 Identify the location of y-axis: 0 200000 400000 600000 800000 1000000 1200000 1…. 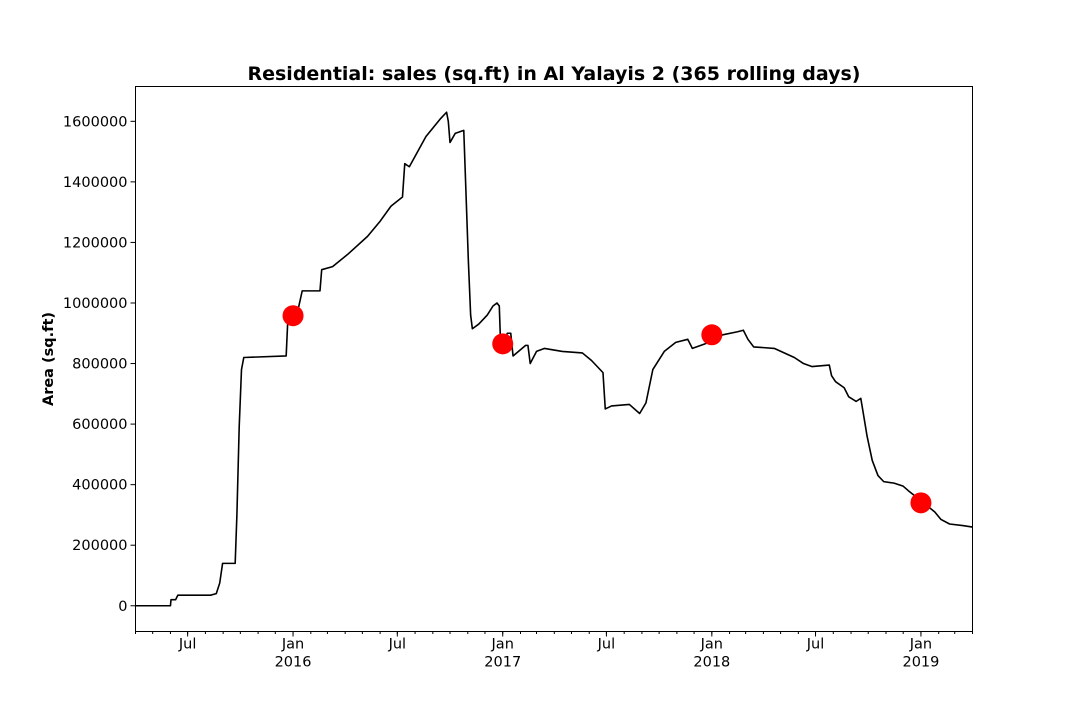
(99, 364).